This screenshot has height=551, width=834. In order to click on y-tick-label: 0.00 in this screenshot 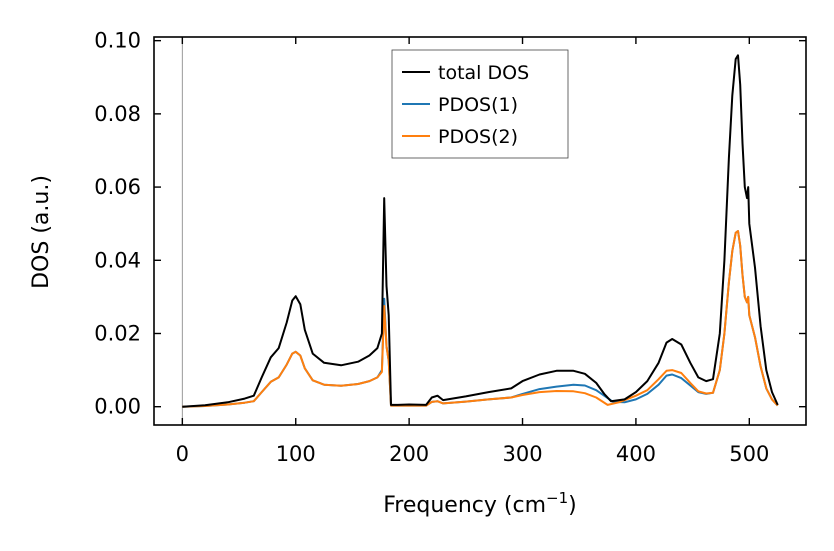, I will do `click(117, 407)`.